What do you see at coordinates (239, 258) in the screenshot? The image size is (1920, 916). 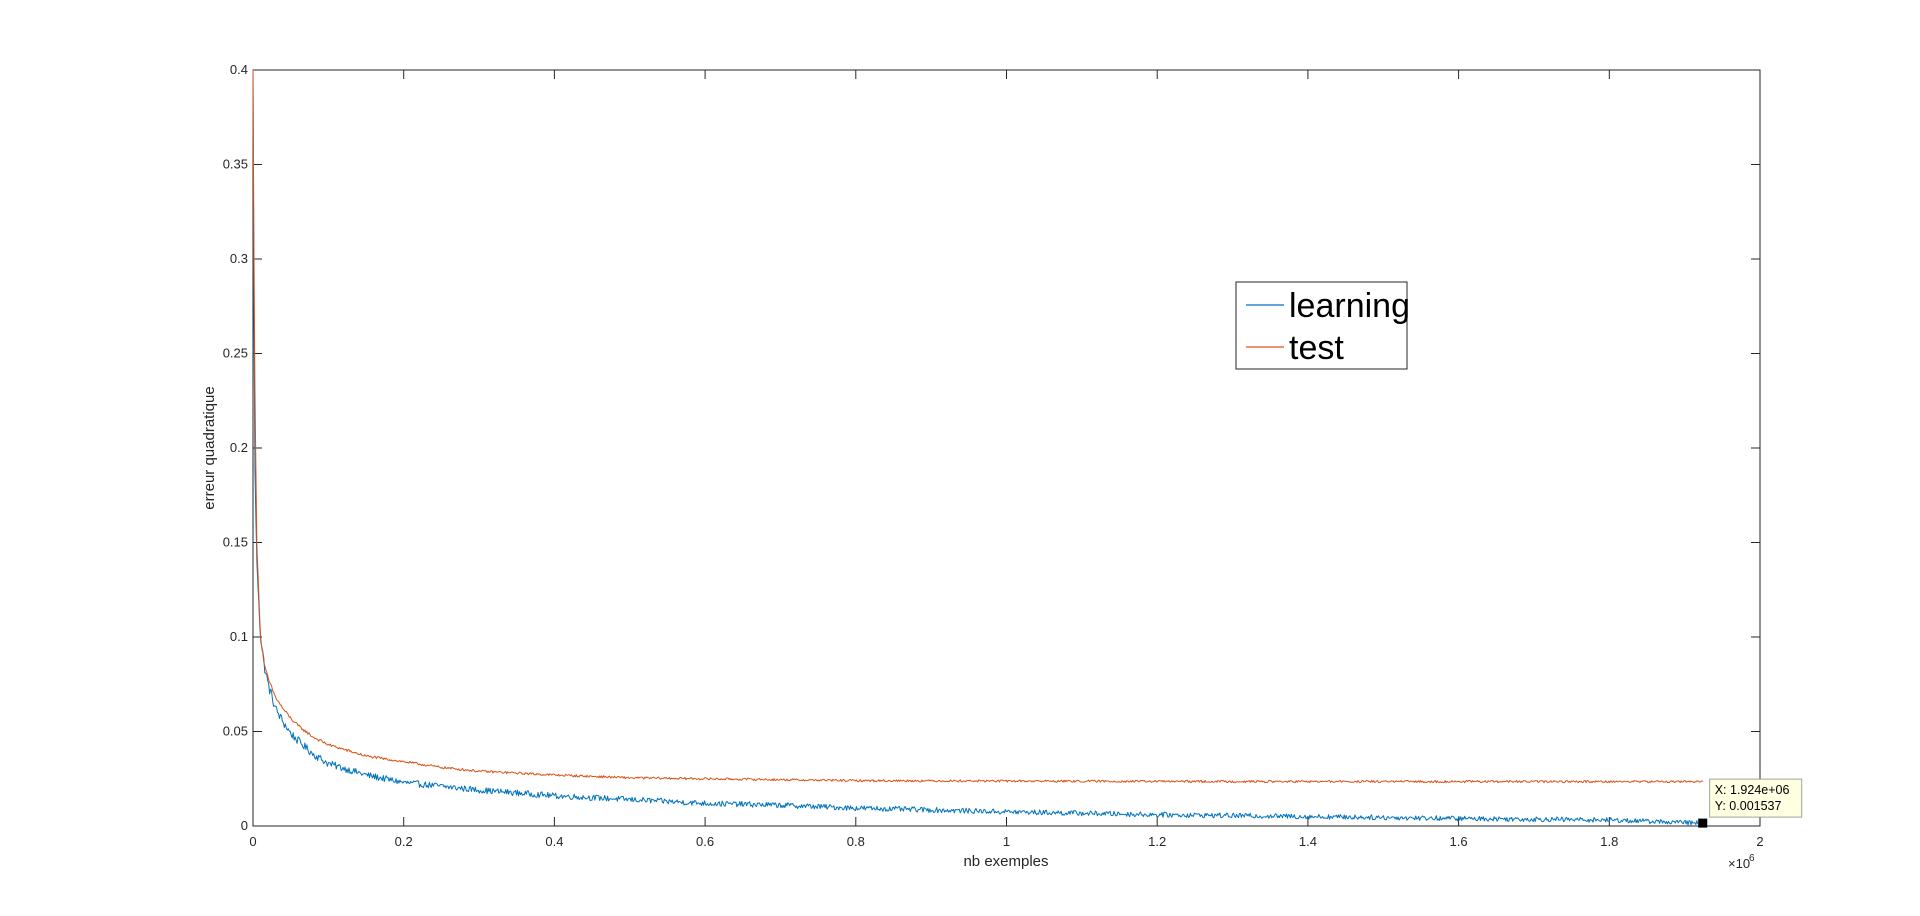 I see `y-tick-label: 0.3` at bounding box center [239, 258].